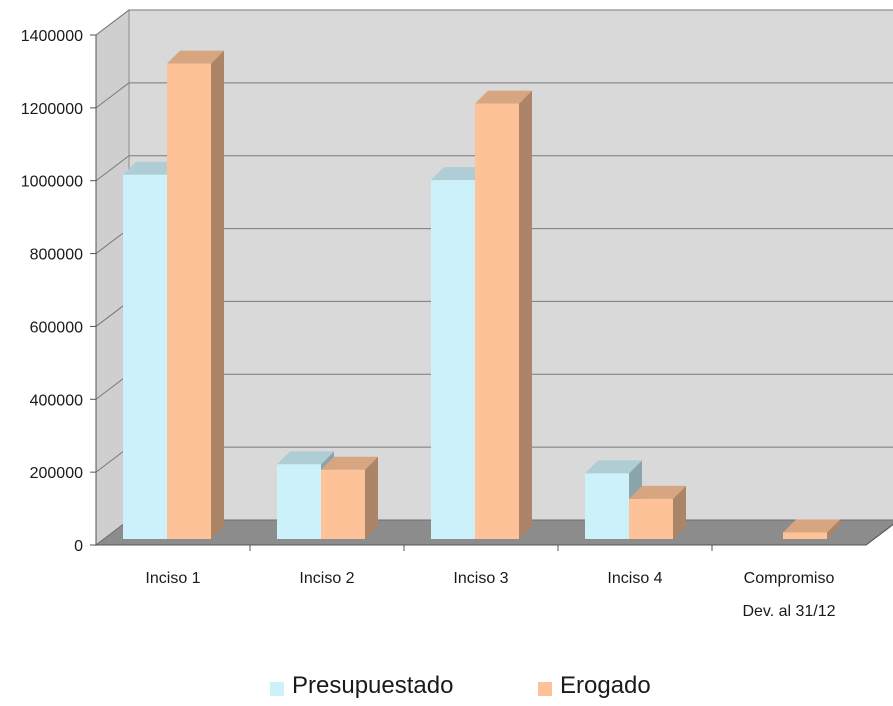 This screenshot has width=893, height=706. I want to click on y-tick-label: 800000, so click(56, 255).